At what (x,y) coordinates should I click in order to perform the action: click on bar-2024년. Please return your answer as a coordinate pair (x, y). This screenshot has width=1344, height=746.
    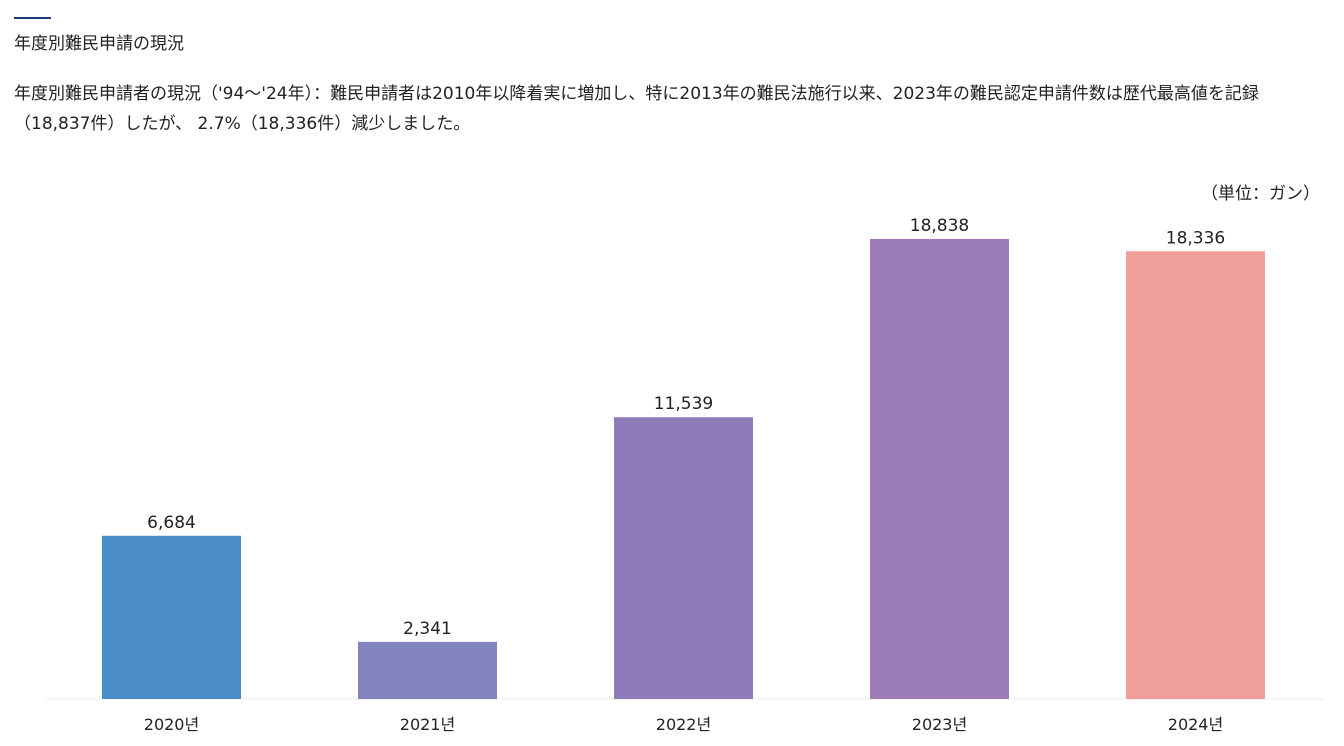
    Looking at the image, I should click on (1195, 475).